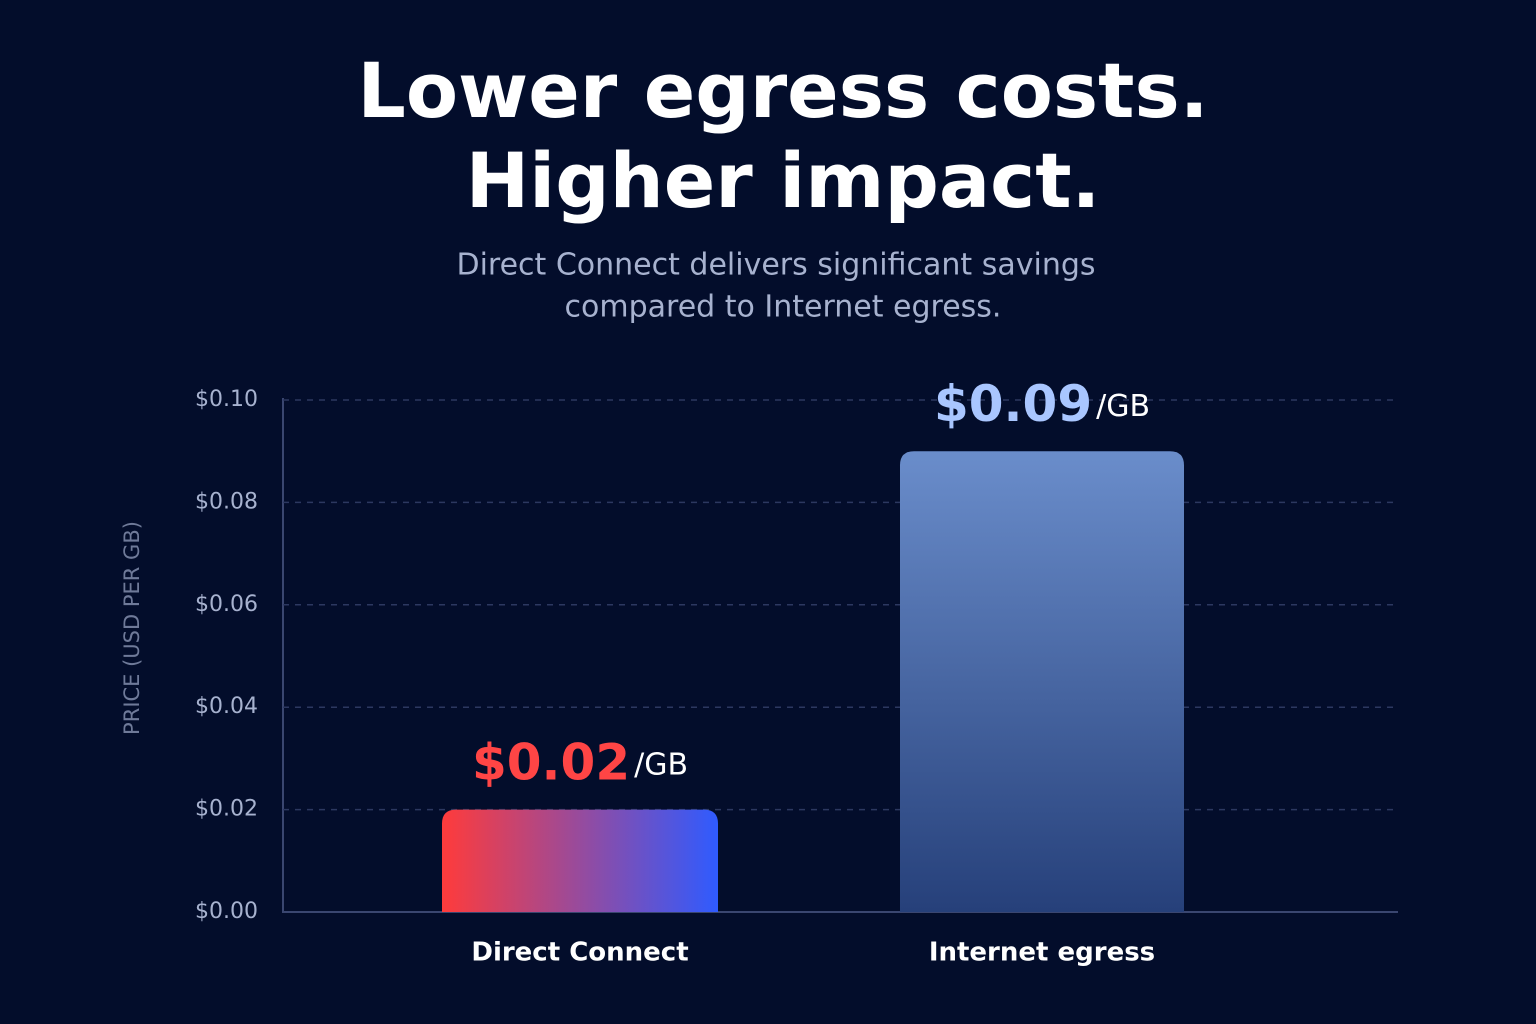 This screenshot has width=1536, height=1024. I want to click on title-line: Lower egress costs., so click(782, 90).